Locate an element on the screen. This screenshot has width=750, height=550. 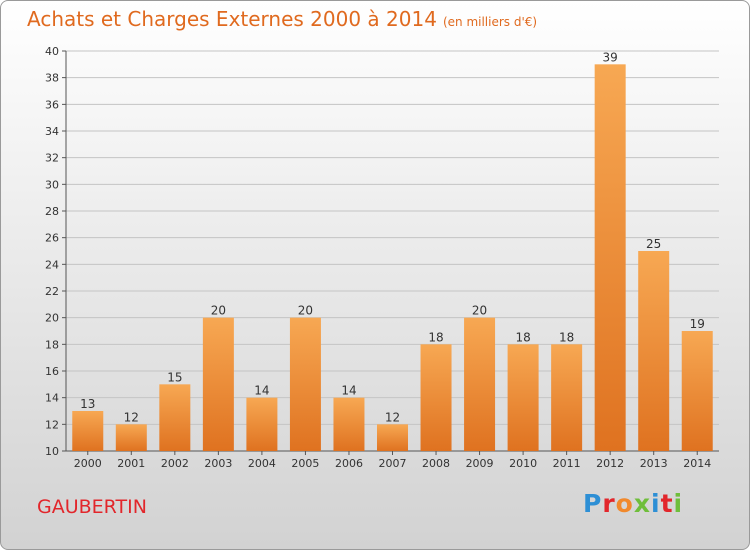
x-tick-label-2003: 2003 is located at coordinates (218, 463).